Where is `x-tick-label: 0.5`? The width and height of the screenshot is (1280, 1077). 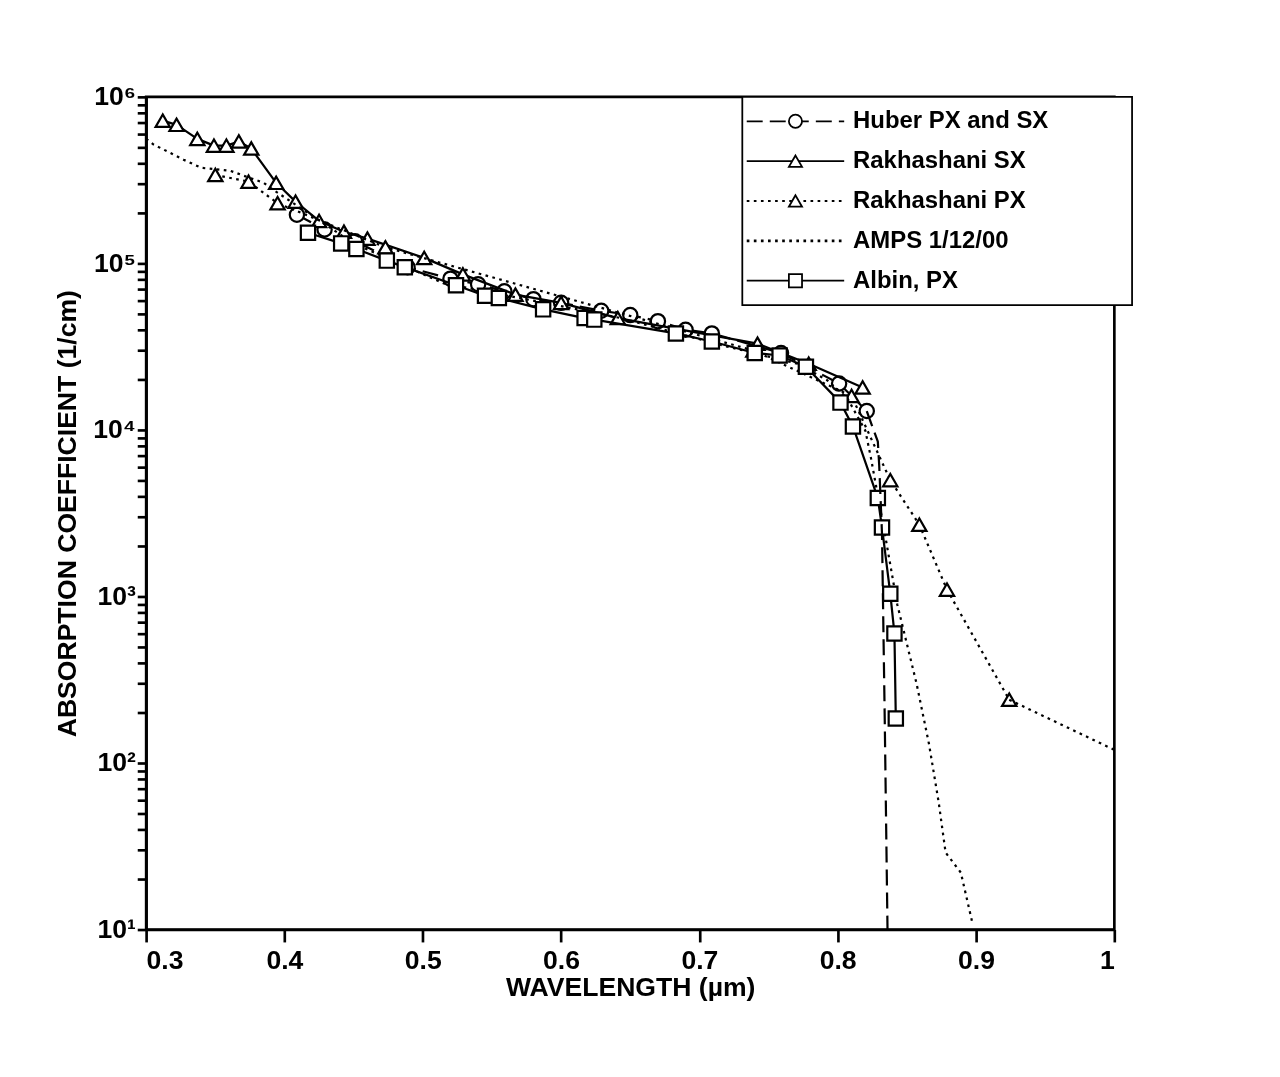 x-tick-label: 0.5 is located at coordinates (423, 960).